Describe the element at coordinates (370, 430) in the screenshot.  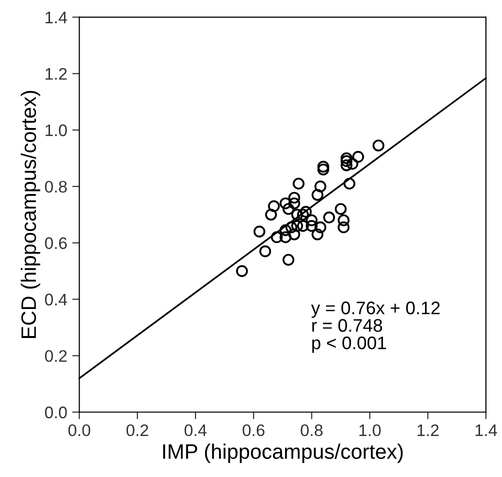
I see `x-tick-label: 1.0` at that location.